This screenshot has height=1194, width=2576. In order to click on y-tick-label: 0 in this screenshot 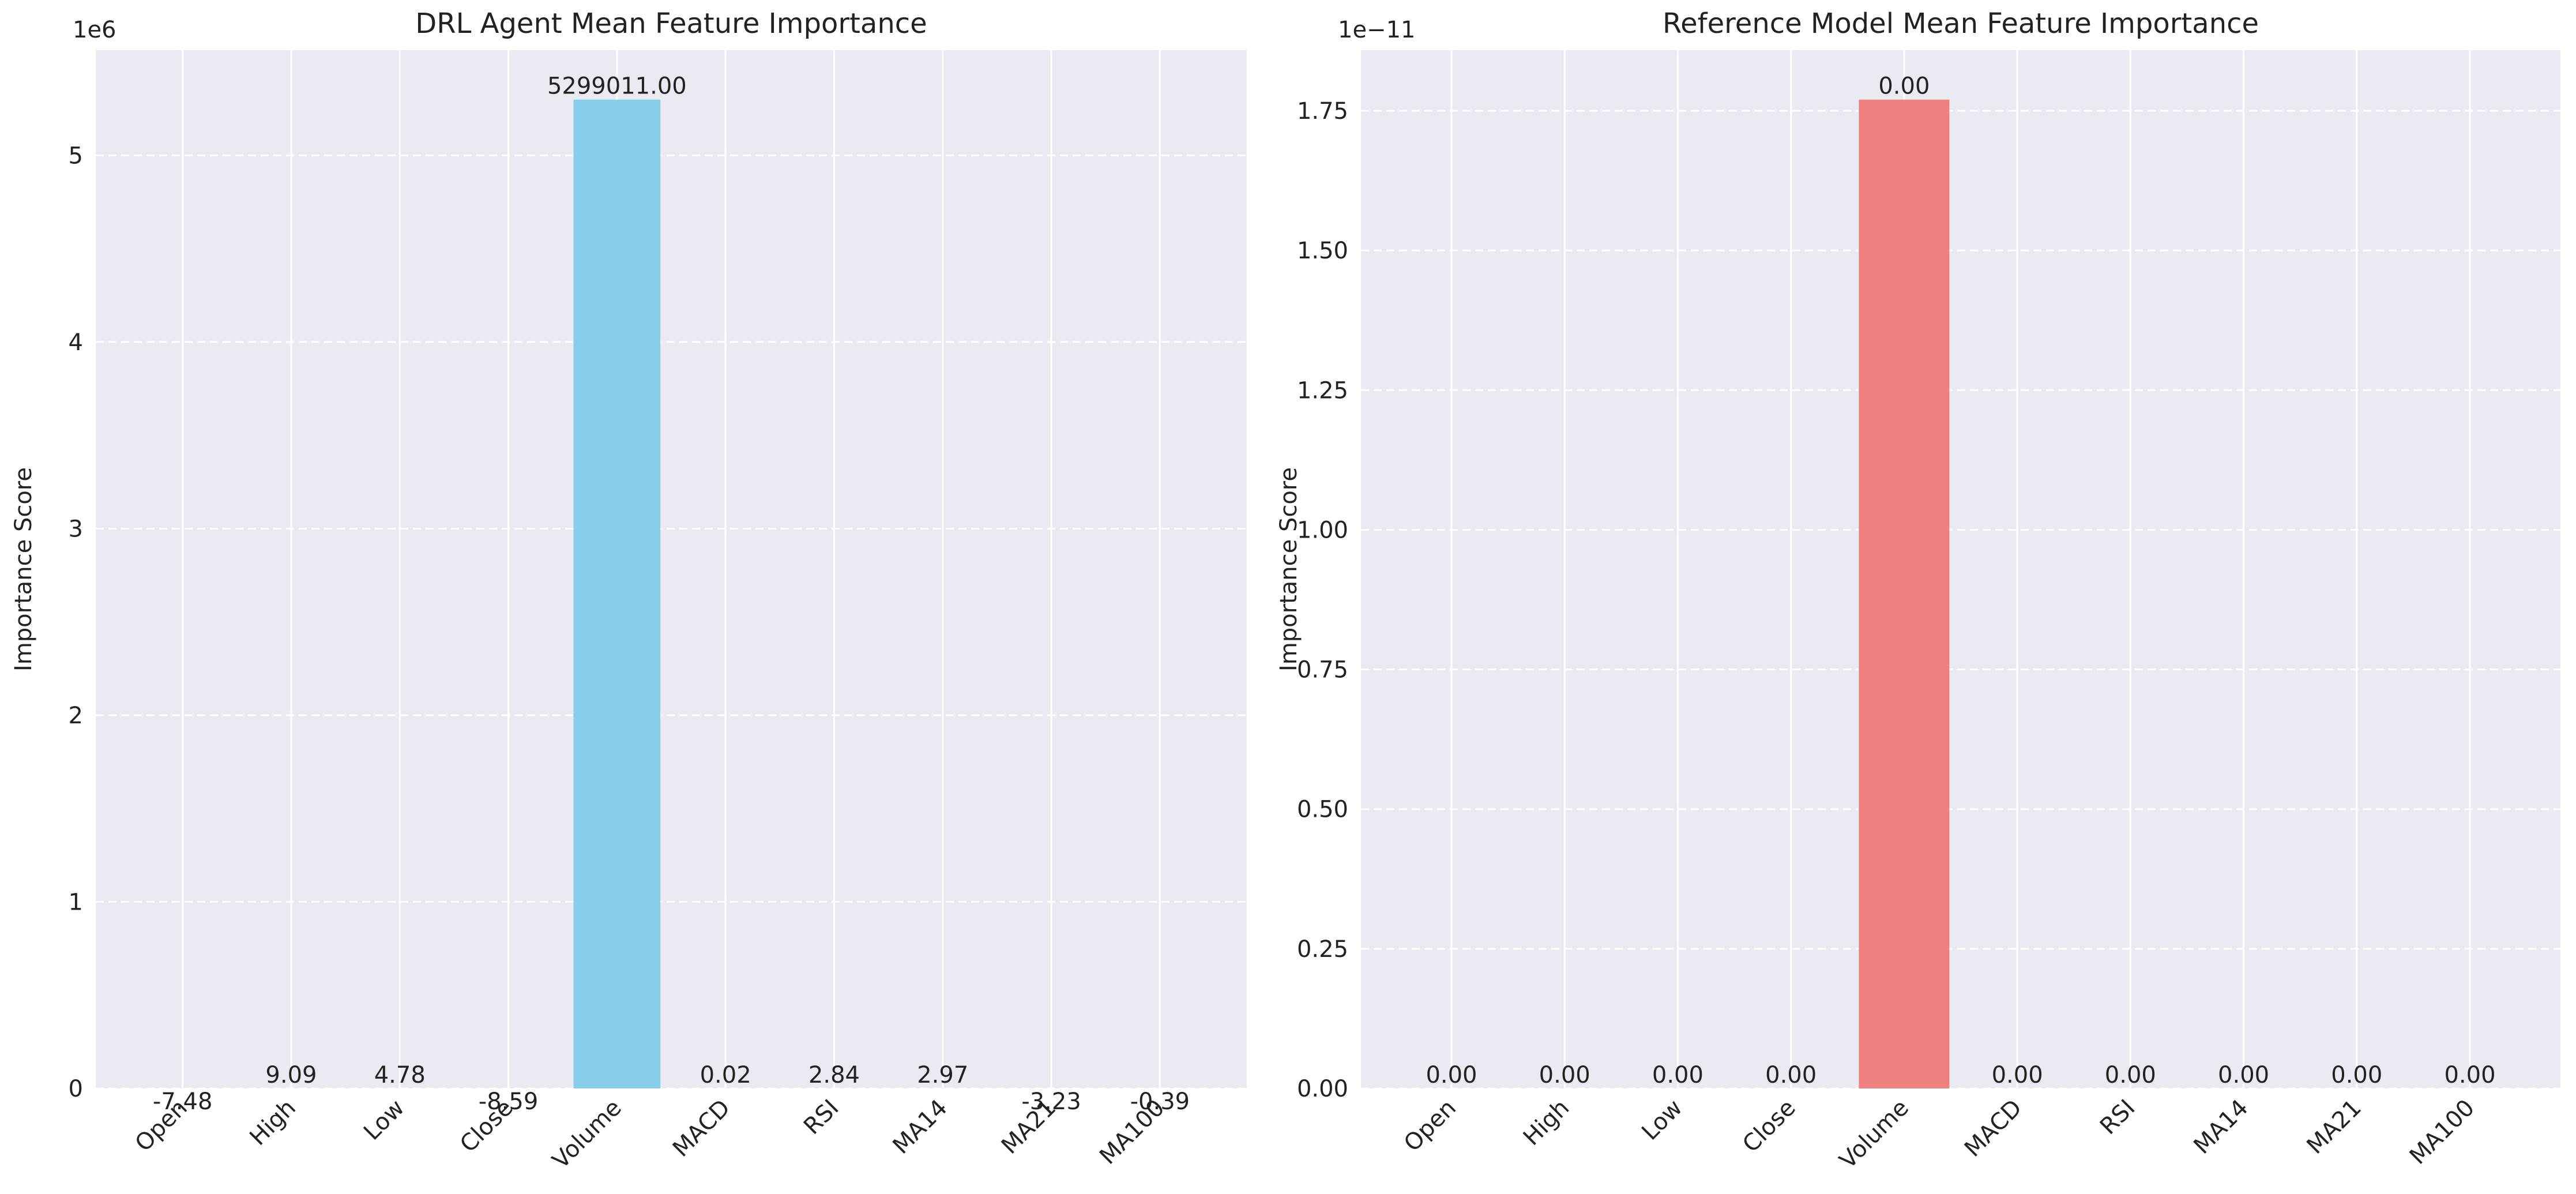, I will do `click(76, 1089)`.